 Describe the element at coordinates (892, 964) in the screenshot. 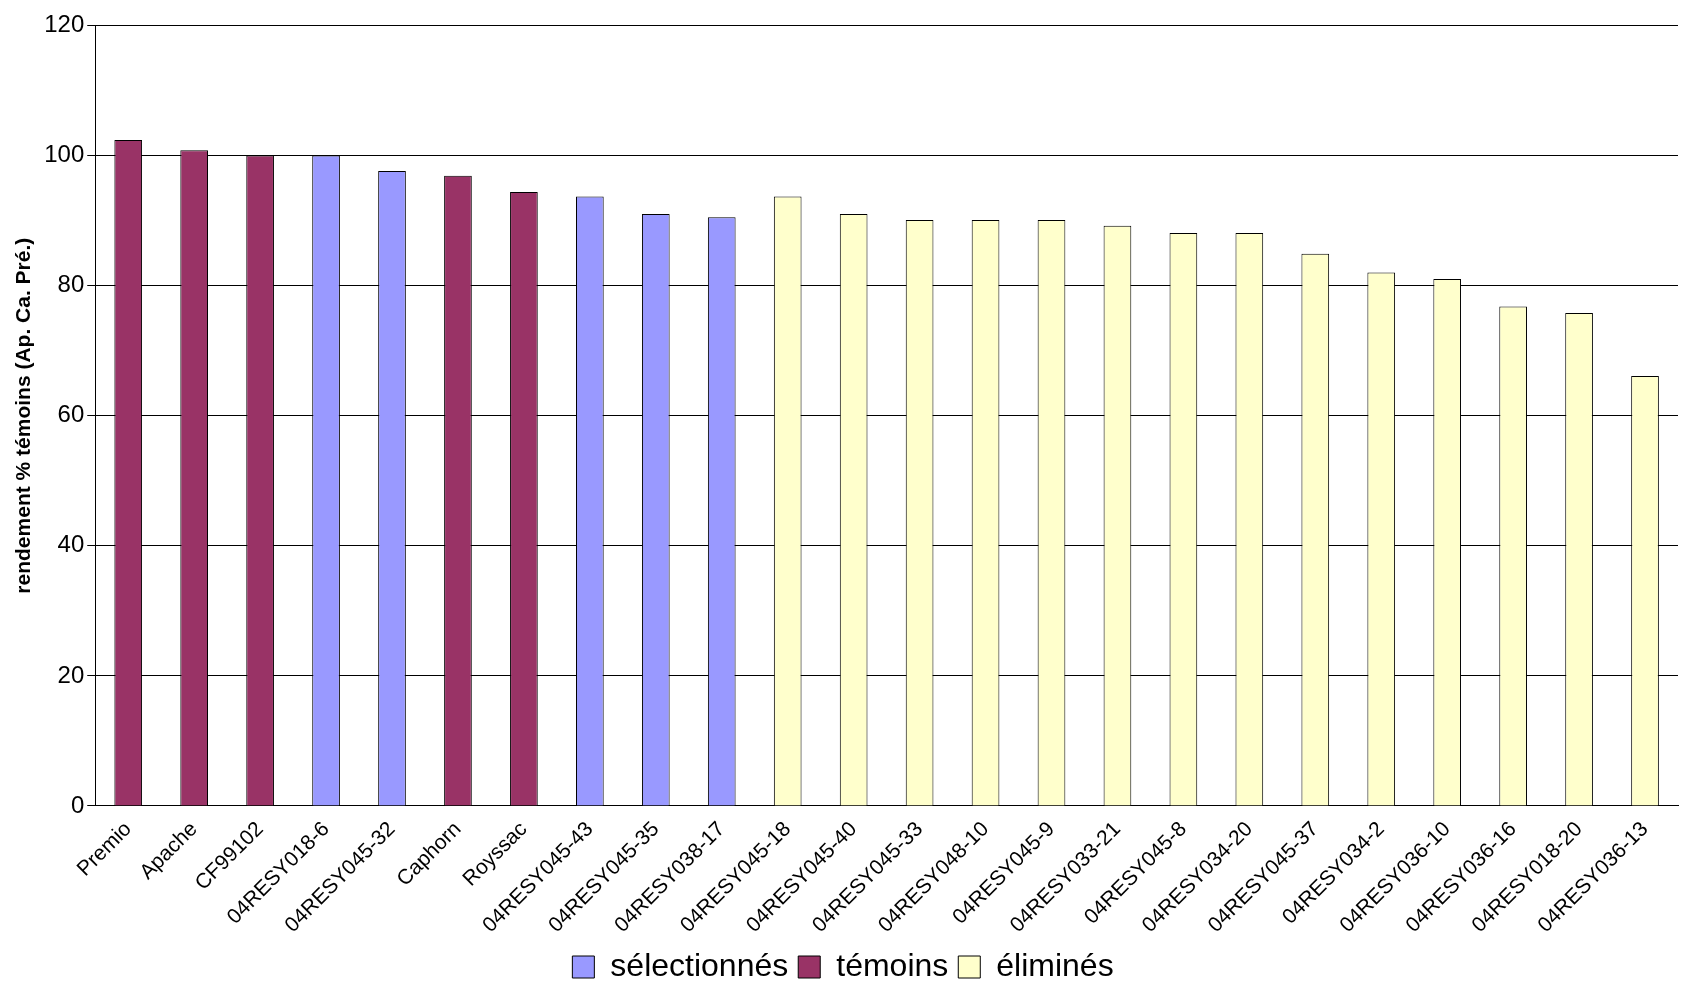

I see `legend-label: témoins` at that location.